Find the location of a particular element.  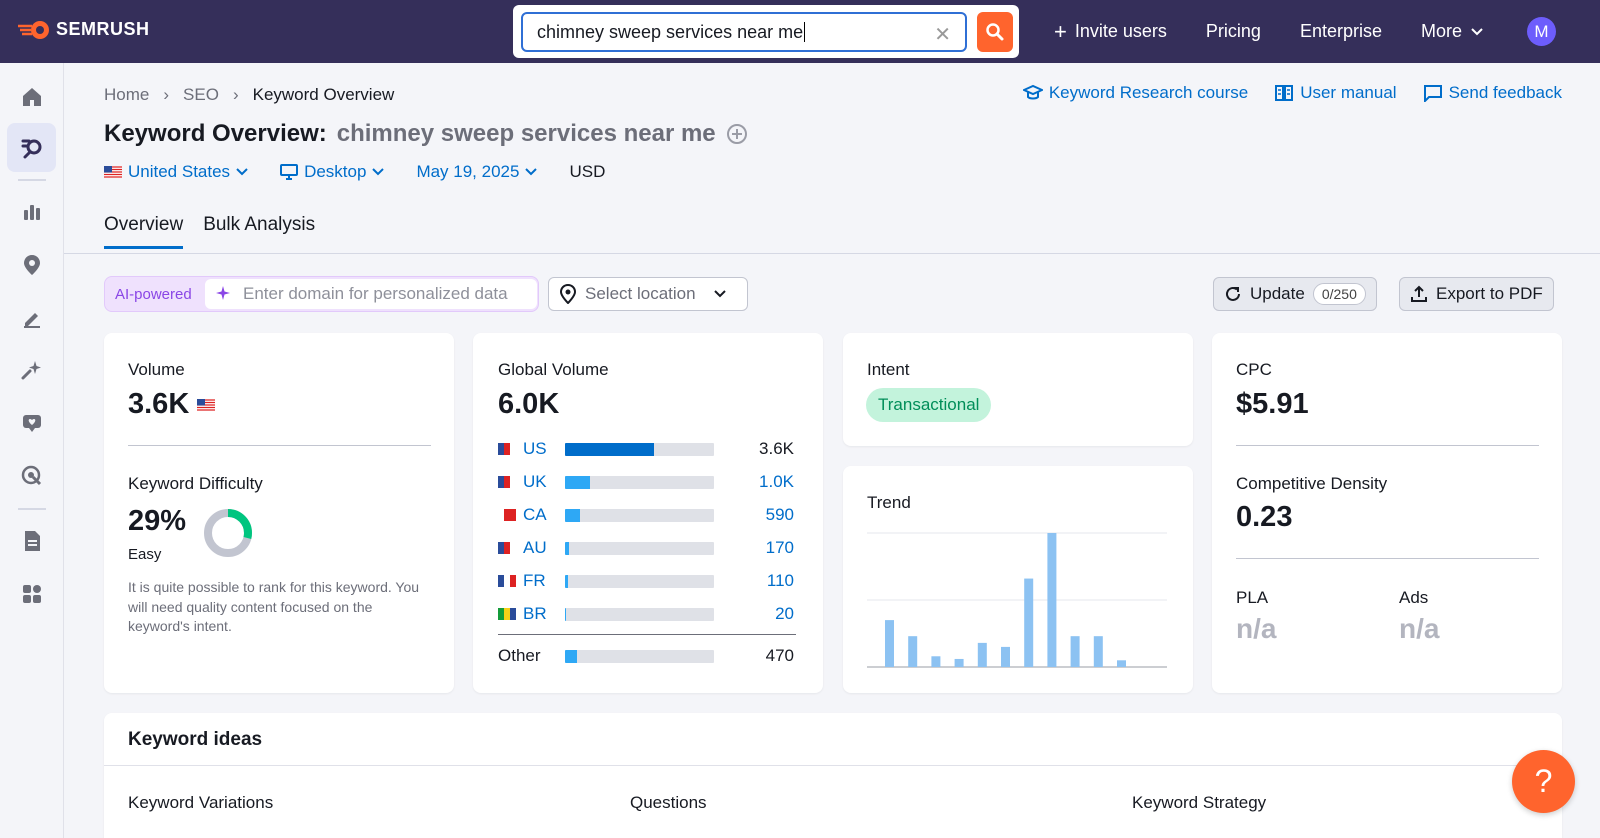

location-select: Select location is located at coordinates (648, 294).